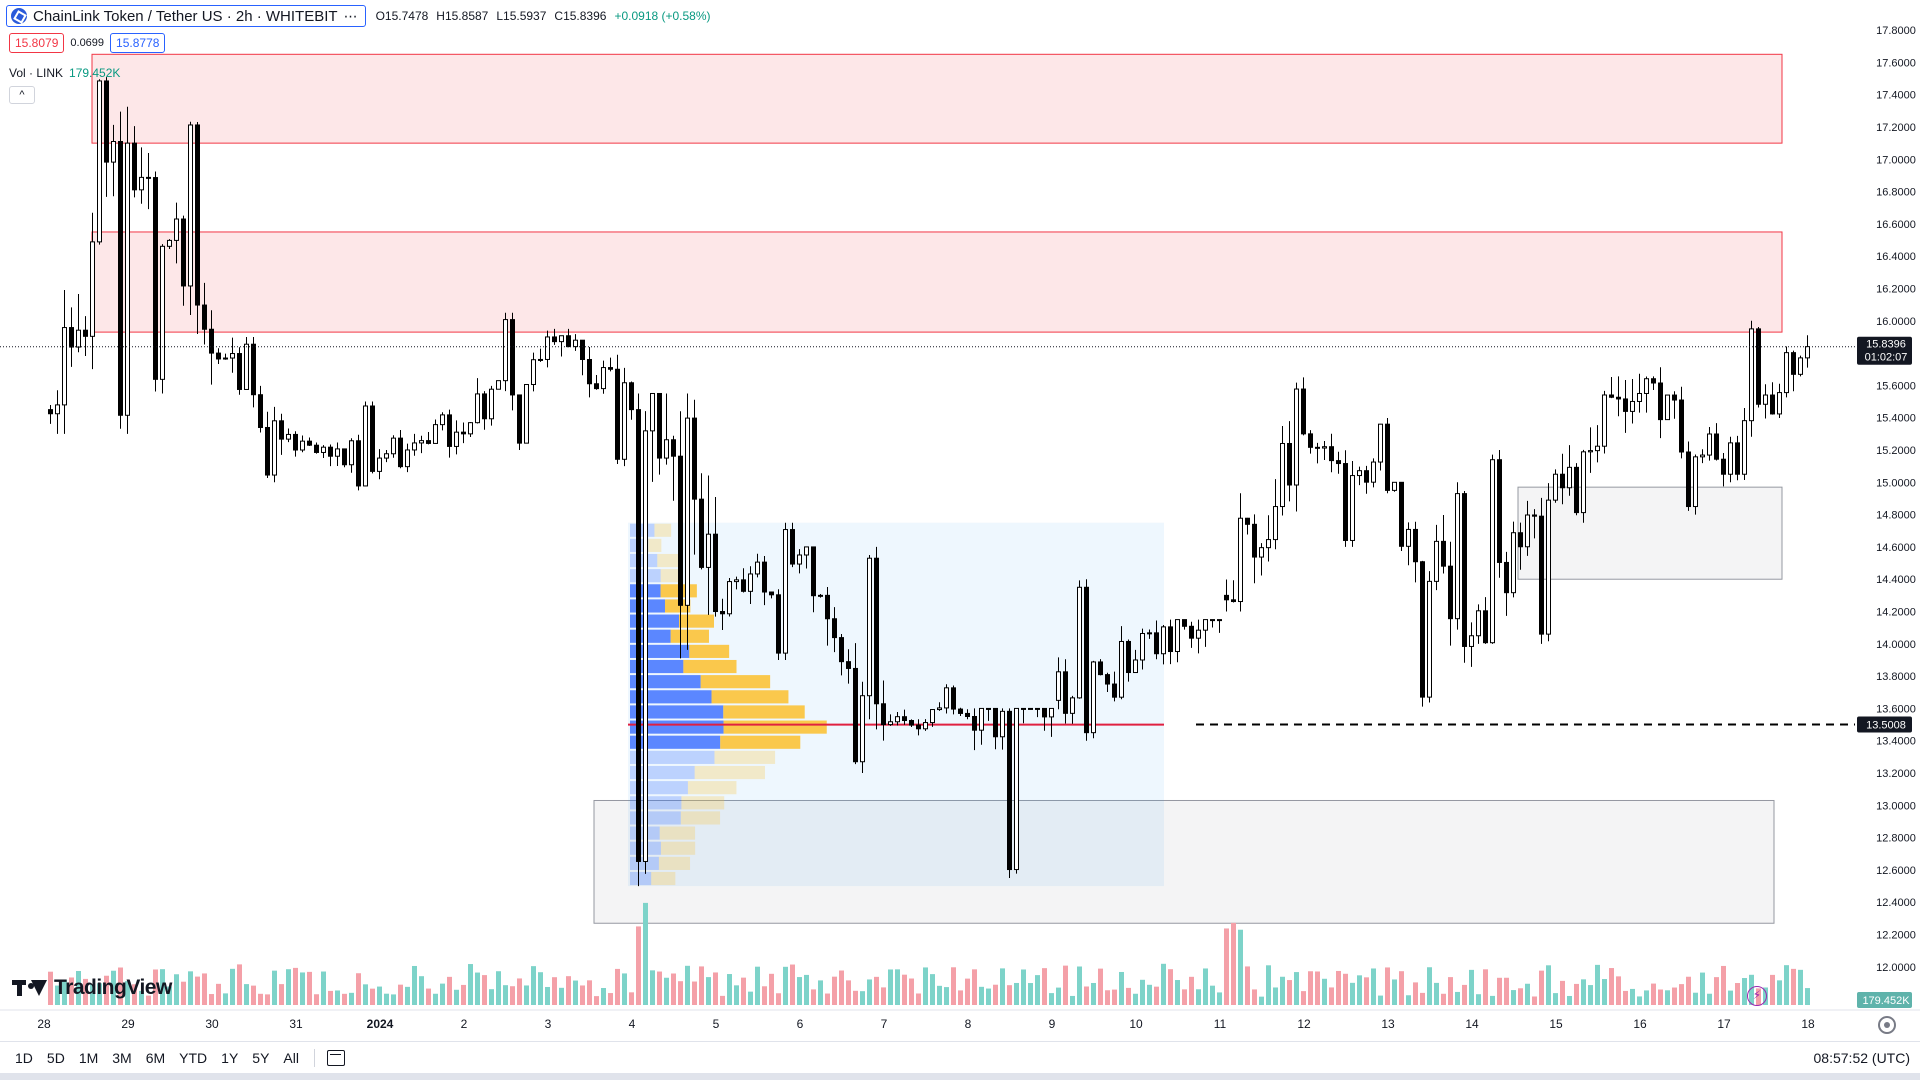  Describe the element at coordinates (55, 1057) in the screenshot. I see `range-5d: 5D` at that location.